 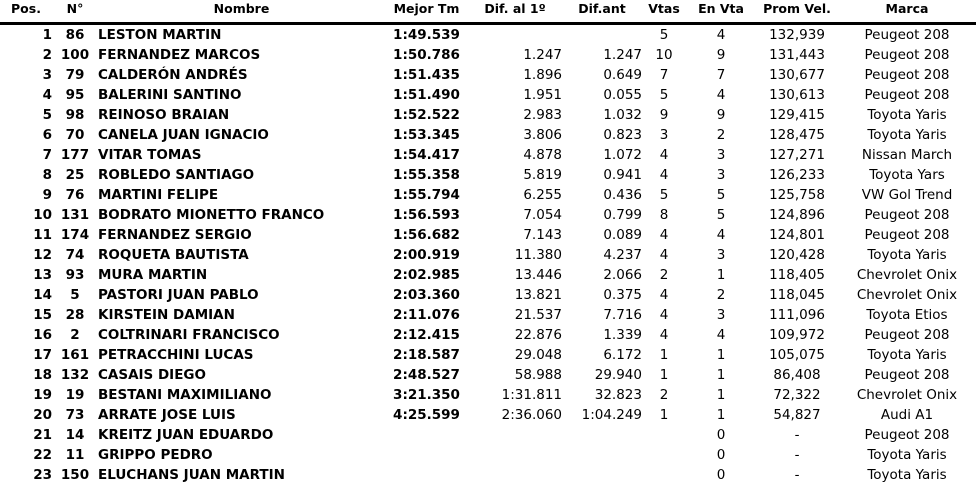 What do you see at coordinates (611, 415) in the screenshot?
I see `cell-dif-ant: 1:04.249` at bounding box center [611, 415].